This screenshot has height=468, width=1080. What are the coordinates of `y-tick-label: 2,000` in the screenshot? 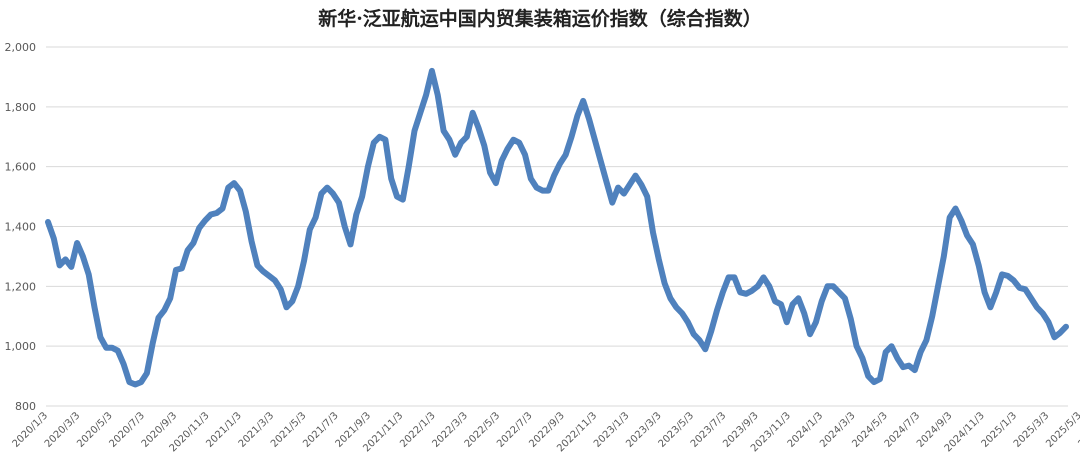 It's located at (21, 47).